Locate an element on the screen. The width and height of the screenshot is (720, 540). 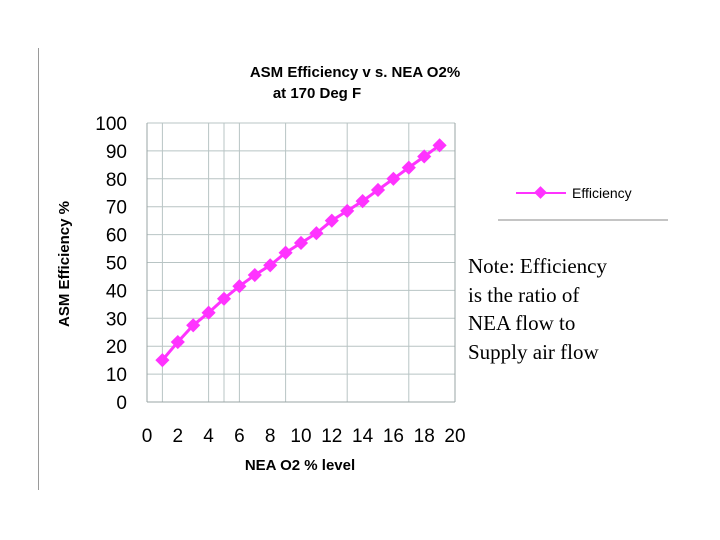
y-tick-label-80: 80 is located at coordinates (116, 180).